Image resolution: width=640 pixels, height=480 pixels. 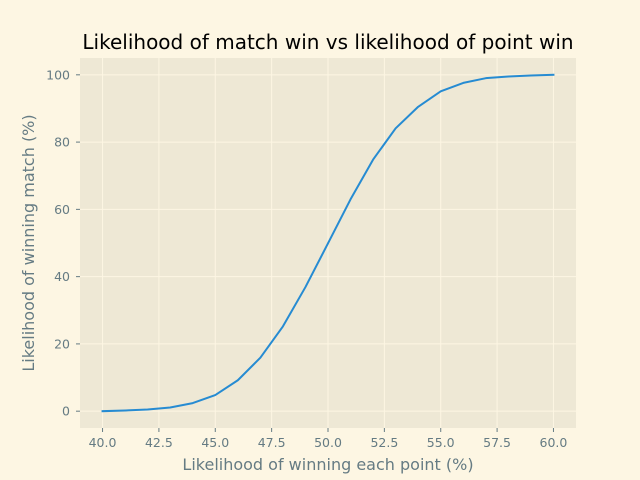 What do you see at coordinates (272, 442) in the screenshot?
I see `x-tick-label: 47.5` at bounding box center [272, 442].